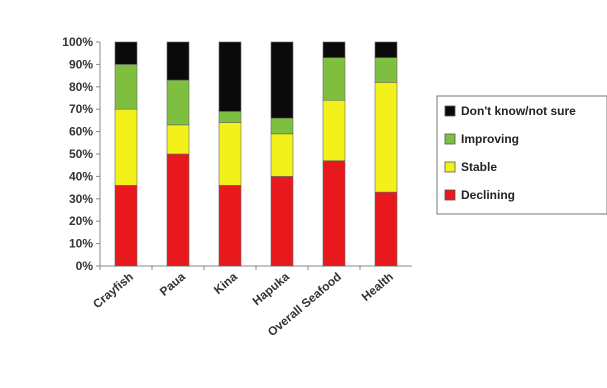 This screenshot has width=607, height=388. I want to click on legend-label: Declining, so click(488, 195).